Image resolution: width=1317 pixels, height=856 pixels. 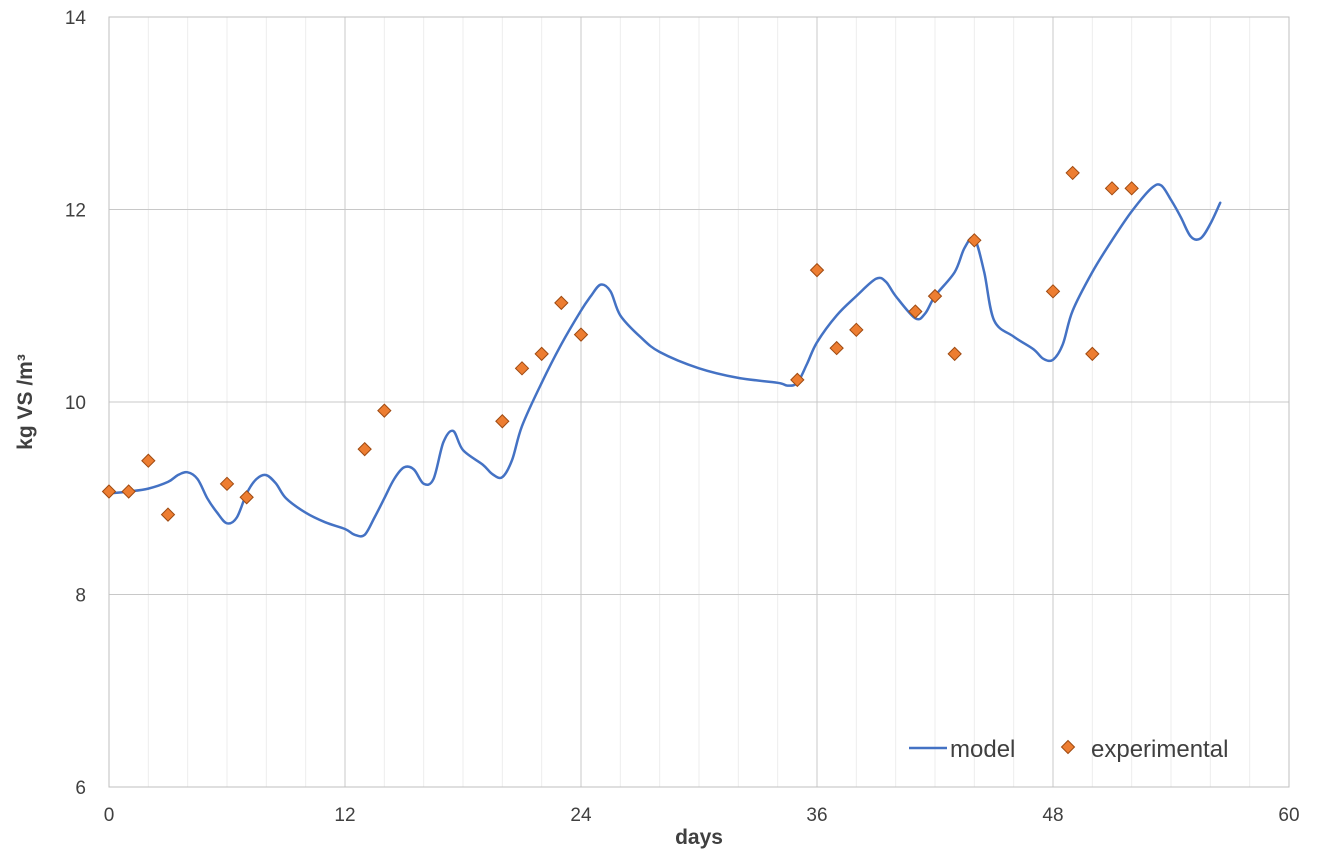 I want to click on y-tick-label: 10, so click(x=75, y=403).